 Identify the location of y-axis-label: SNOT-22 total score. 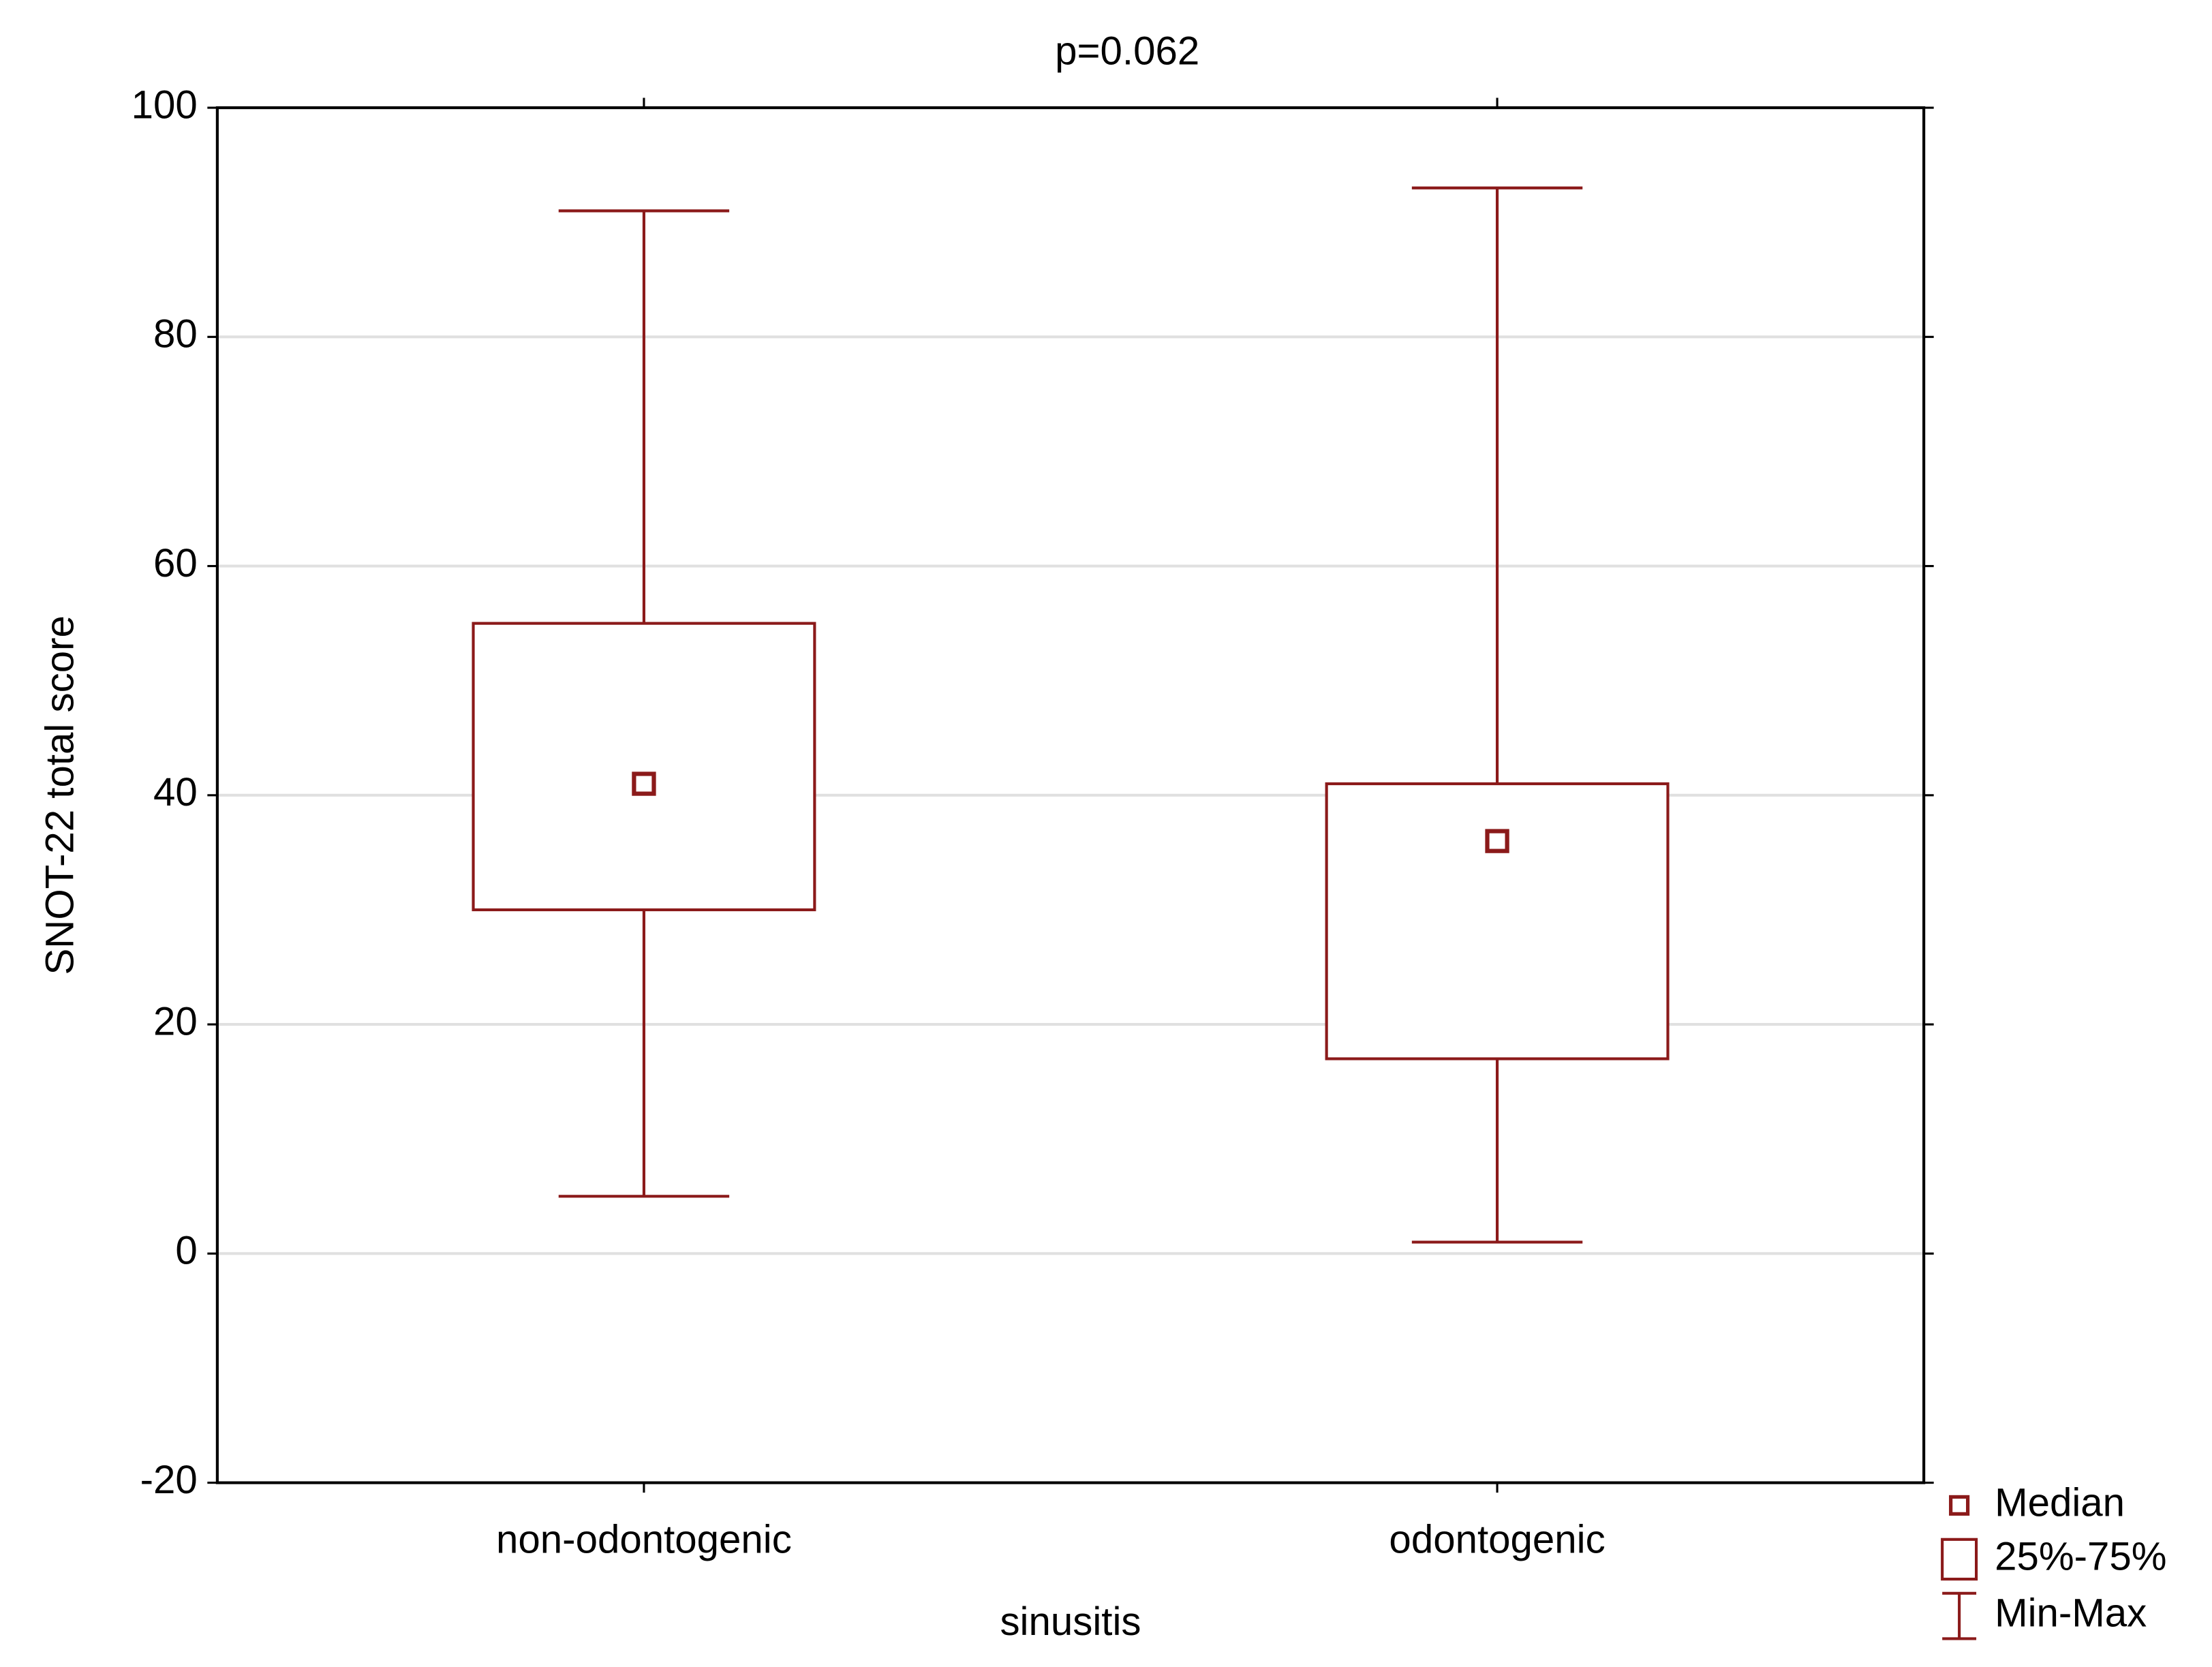
(60, 795).